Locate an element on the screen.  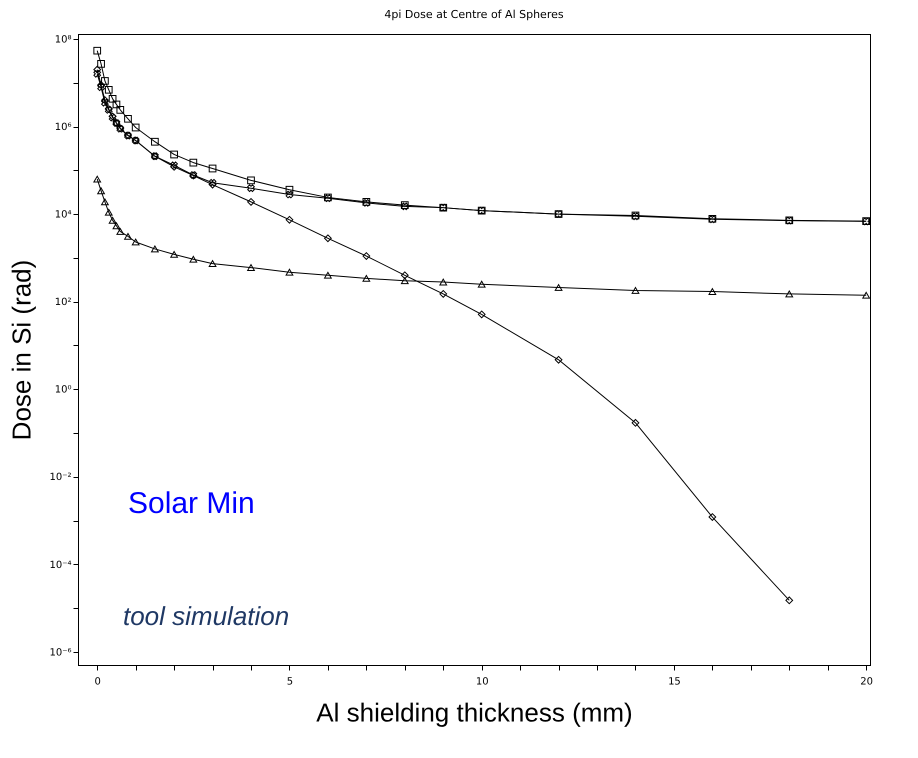
y-tick-label: 10⁻² is located at coordinates (60, 478).